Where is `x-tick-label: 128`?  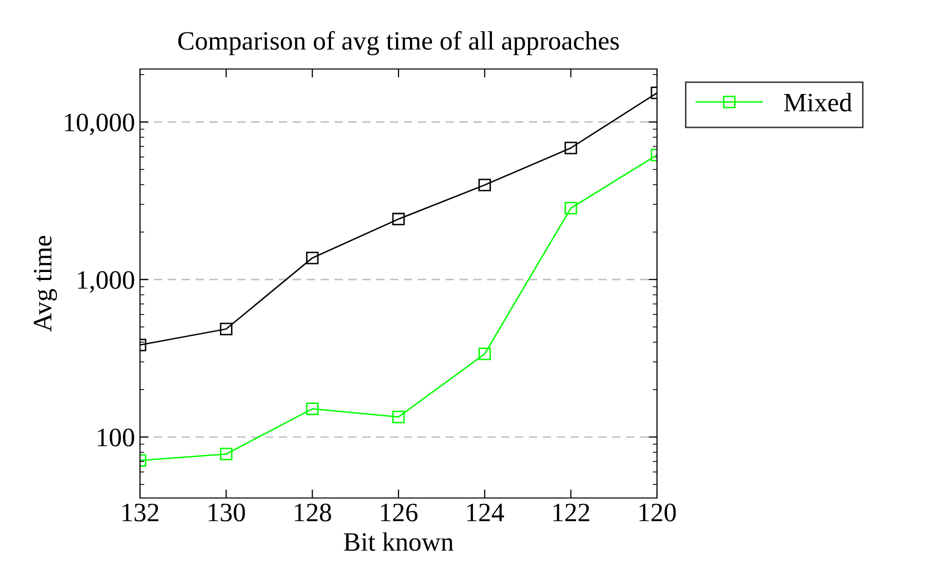 x-tick-label: 128 is located at coordinates (313, 513).